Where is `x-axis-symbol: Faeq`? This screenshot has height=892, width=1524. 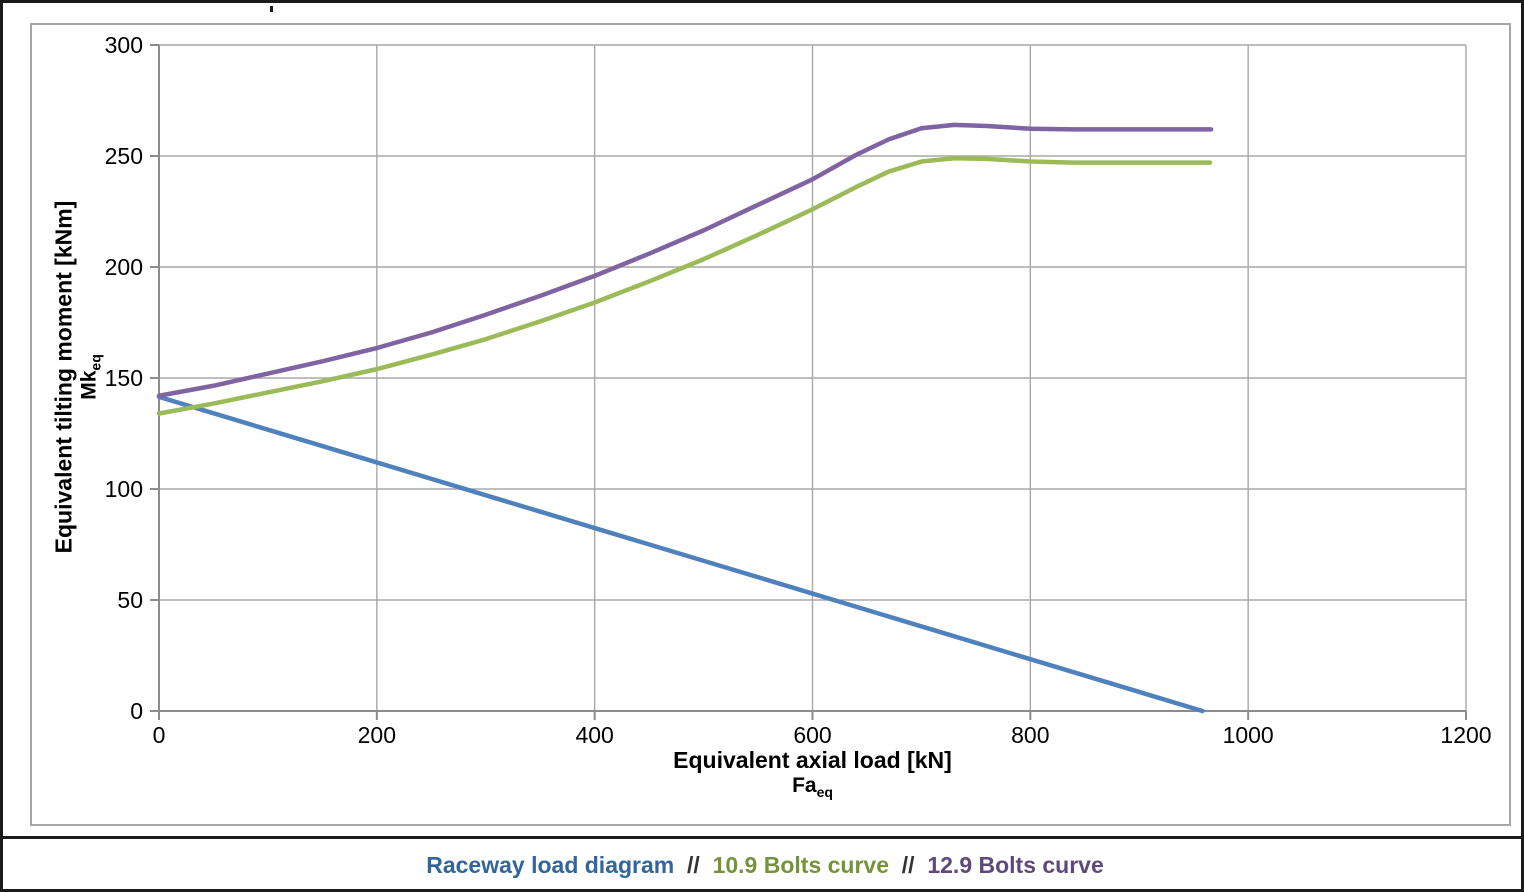
x-axis-symbol: Faeq is located at coordinates (812, 789).